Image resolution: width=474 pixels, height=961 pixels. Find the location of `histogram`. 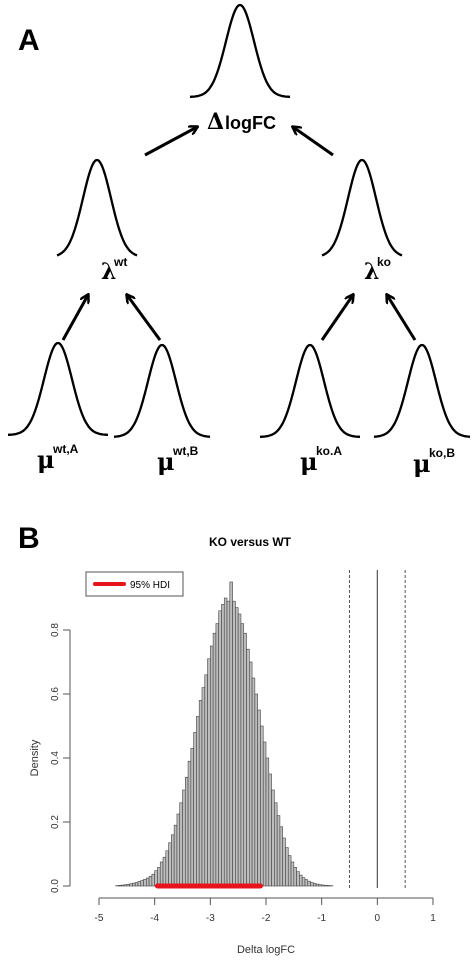

histogram is located at coordinates (224, 734).